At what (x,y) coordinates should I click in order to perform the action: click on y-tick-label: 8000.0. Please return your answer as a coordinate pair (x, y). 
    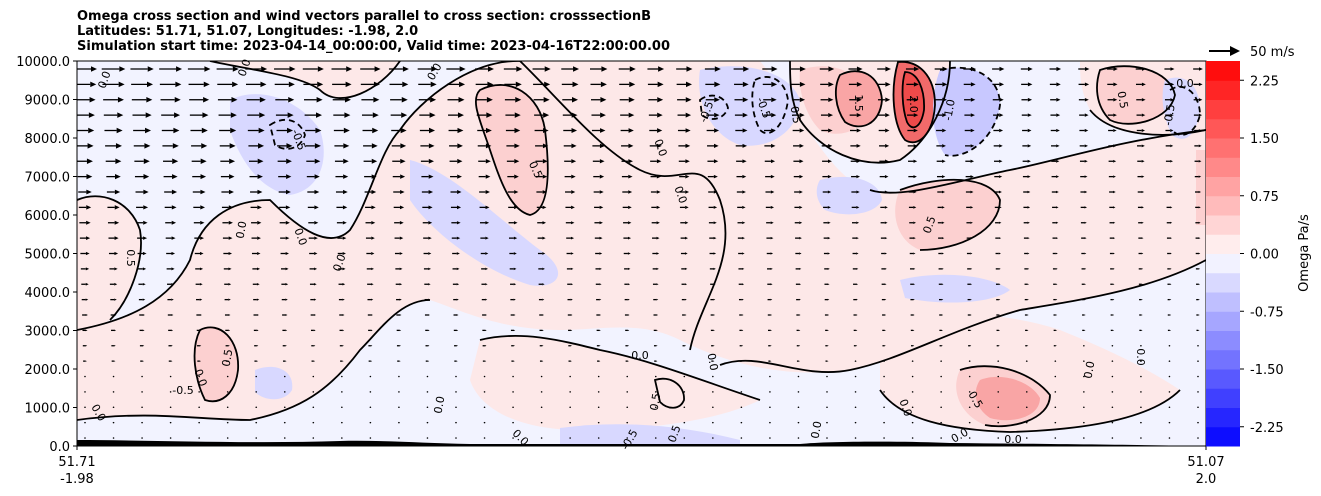
    Looking at the image, I should click on (48, 139).